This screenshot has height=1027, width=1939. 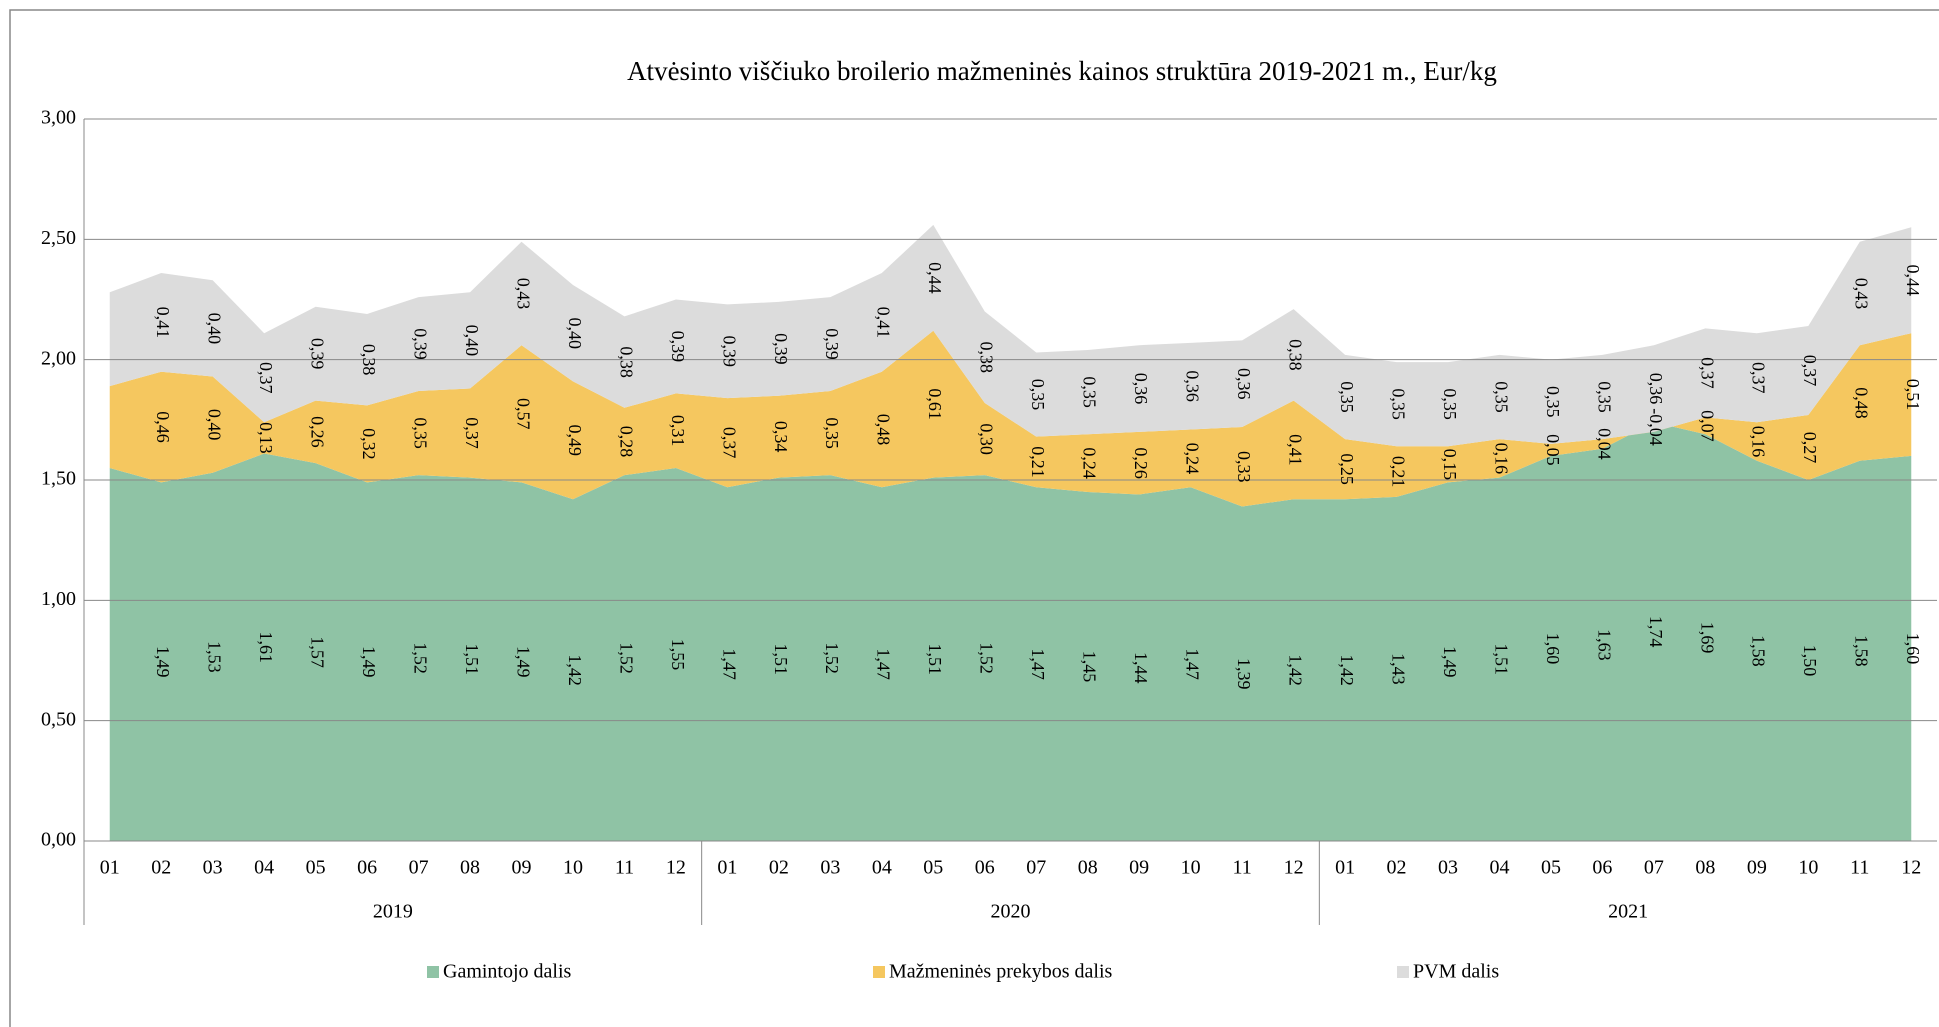 I want to click on data-label: 0,07, so click(x=1707, y=426).